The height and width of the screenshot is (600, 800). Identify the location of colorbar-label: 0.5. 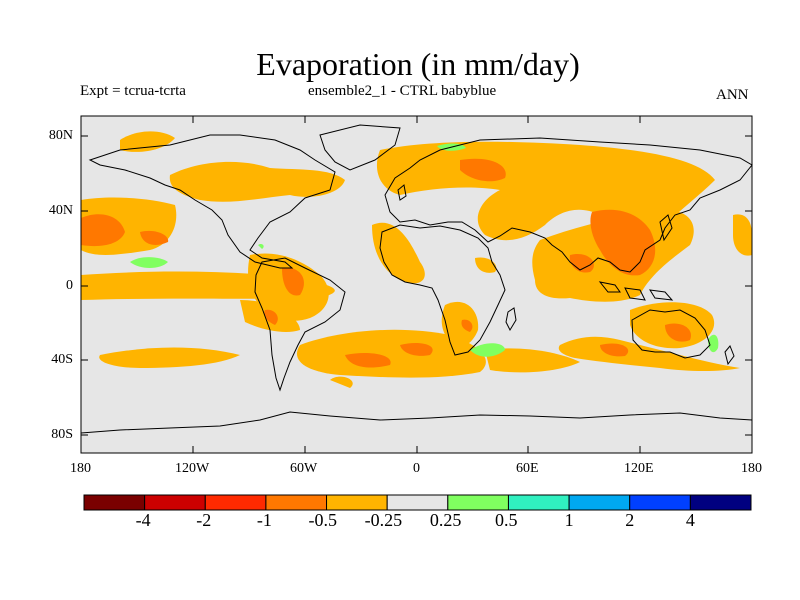
(506, 520).